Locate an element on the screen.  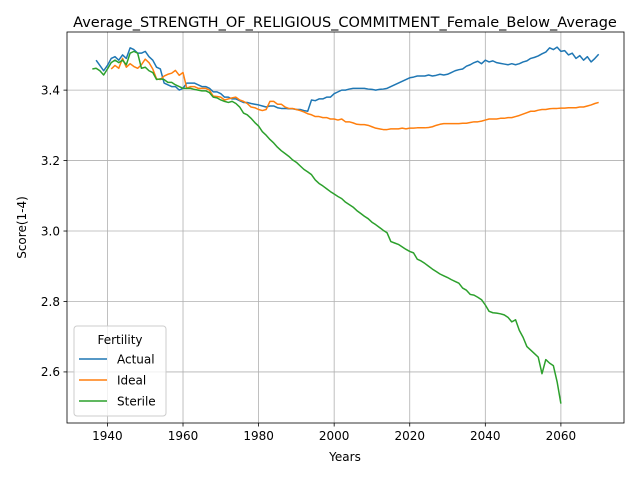
legend: Fertility Actual Ideal Sterile is located at coordinates (120, 371).